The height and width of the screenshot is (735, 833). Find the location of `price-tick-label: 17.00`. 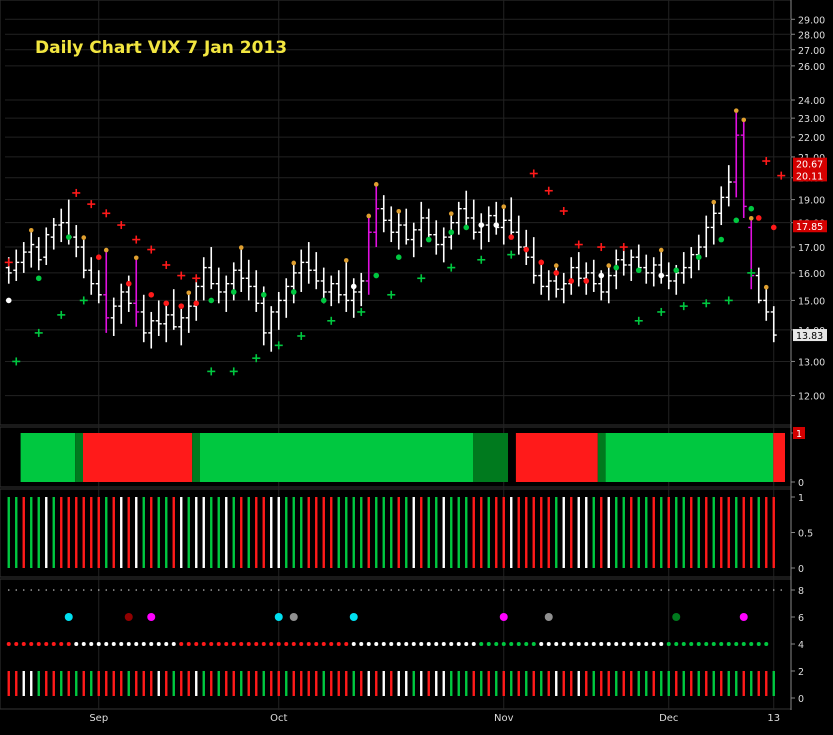

price-tick-label: 17.00 is located at coordinates (811, 248).